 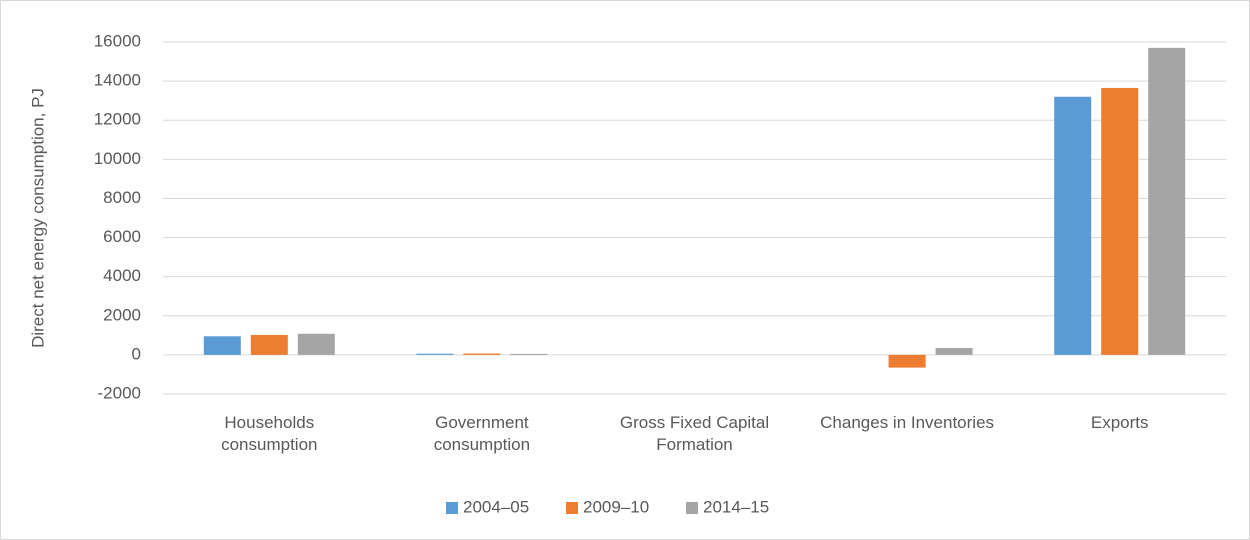 I want to click on legend-label: 2014–15, so click(x=736, y=506).